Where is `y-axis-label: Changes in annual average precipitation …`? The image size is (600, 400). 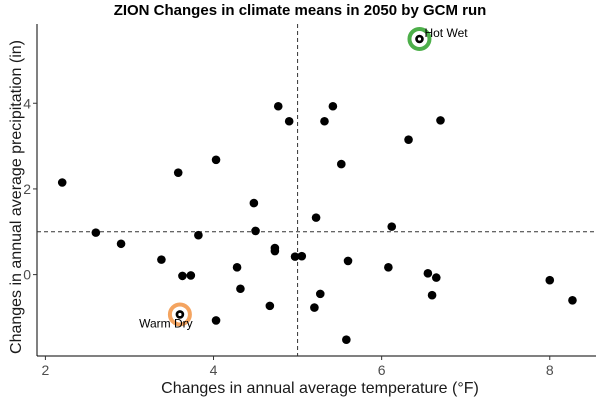 y-axis-label: Changes in annual average precipitation … is located at coordinates (16, 197).